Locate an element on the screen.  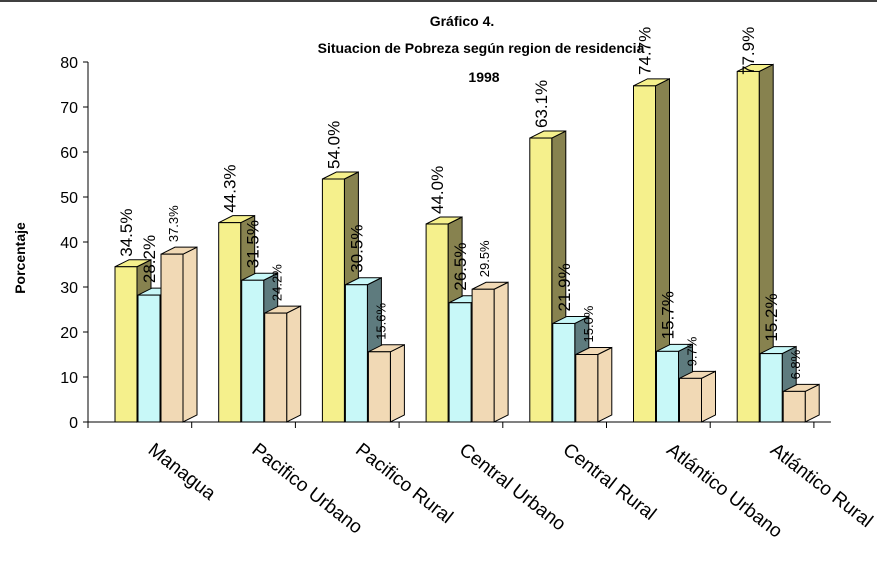
chart-year: 1998 is located at coordinates (483, 77).